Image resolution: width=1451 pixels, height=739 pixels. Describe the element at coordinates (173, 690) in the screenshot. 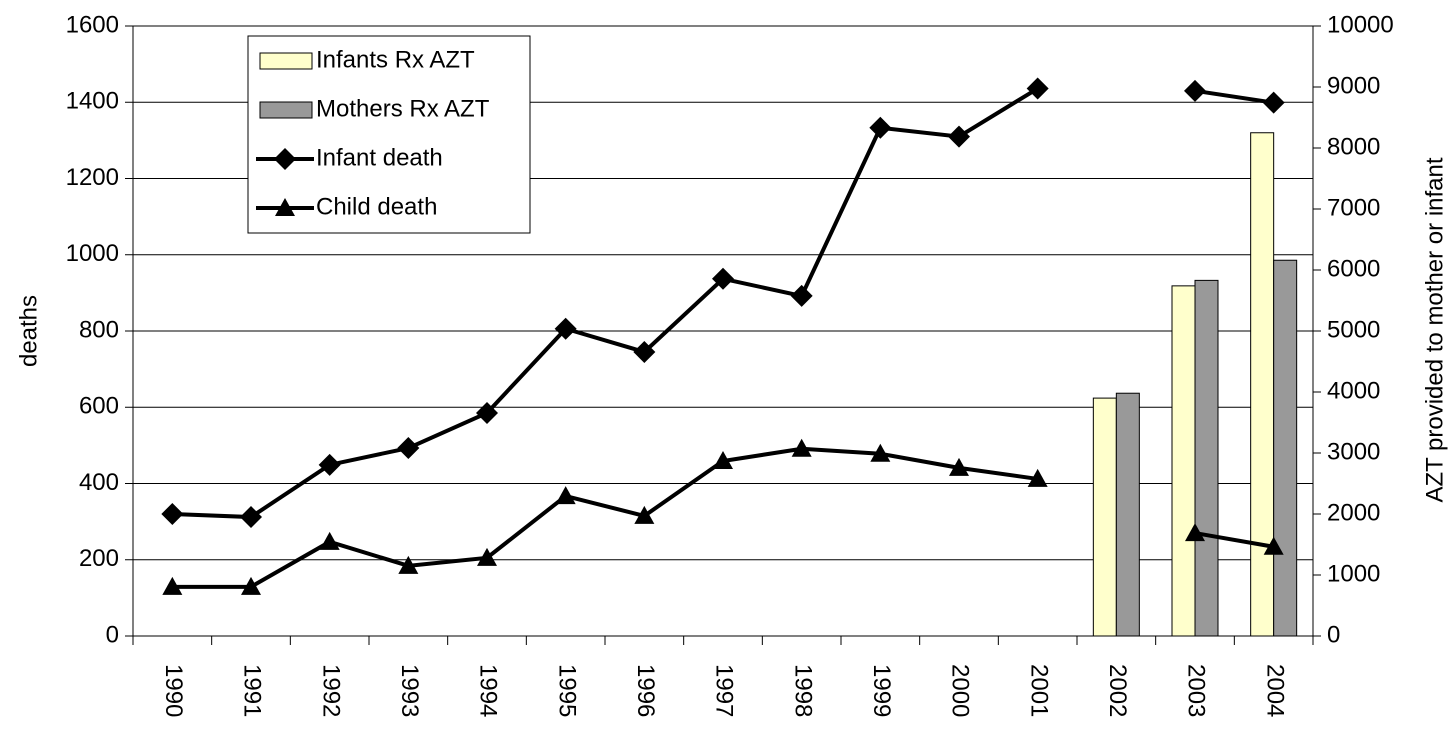

I see `x-tick-label: 1990` at that location.